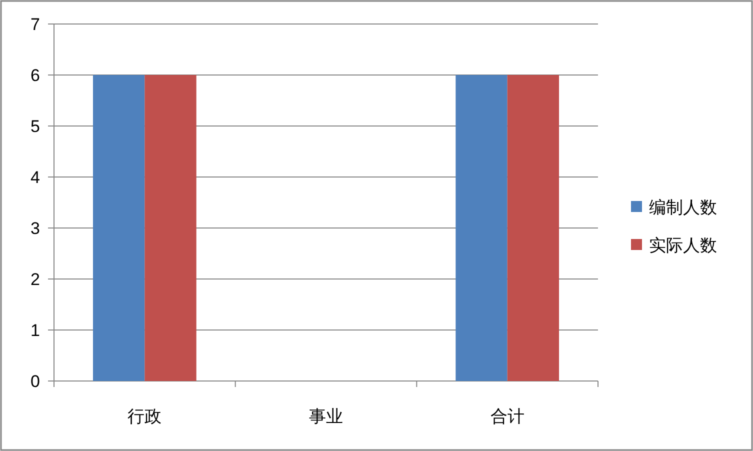 This screenshot has width=753, height=451. Describe the element at coordinates (507, 416) in the screenshot. I see `x-tick-label: 合计` at that location.